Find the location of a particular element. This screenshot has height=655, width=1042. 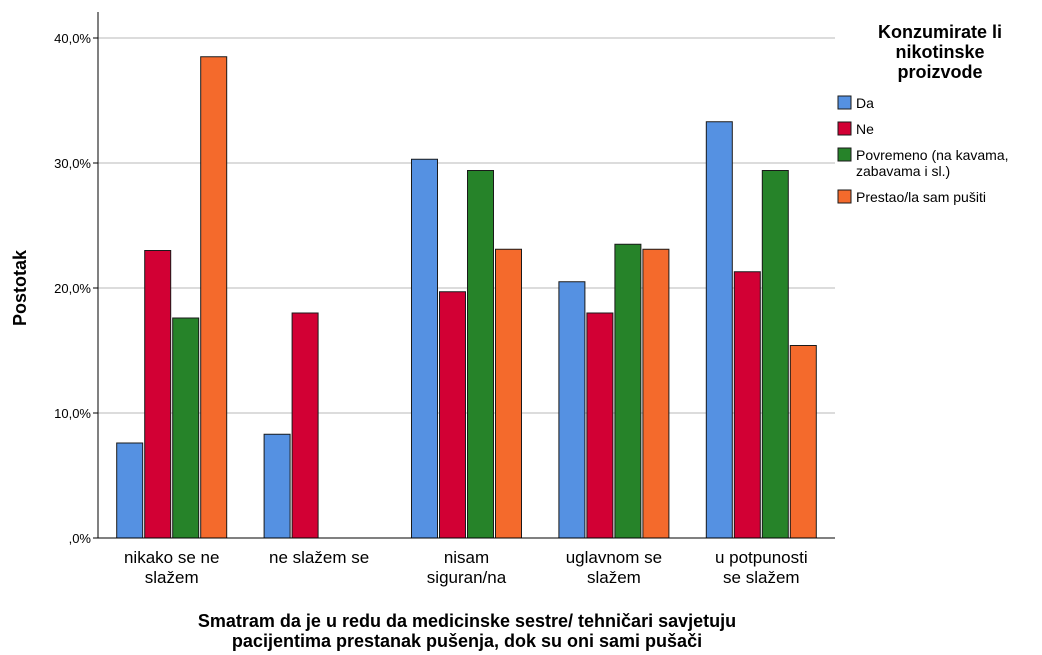

y-tick-label: 40,0% is located at coordinates (72, 38).